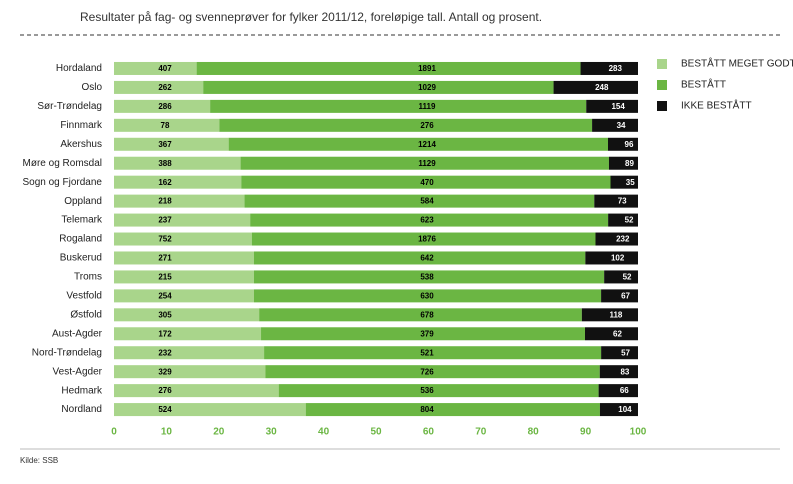  Describe the element at coordinates (616, 68) in the screenshot. I see `data-label: 283` at that location.